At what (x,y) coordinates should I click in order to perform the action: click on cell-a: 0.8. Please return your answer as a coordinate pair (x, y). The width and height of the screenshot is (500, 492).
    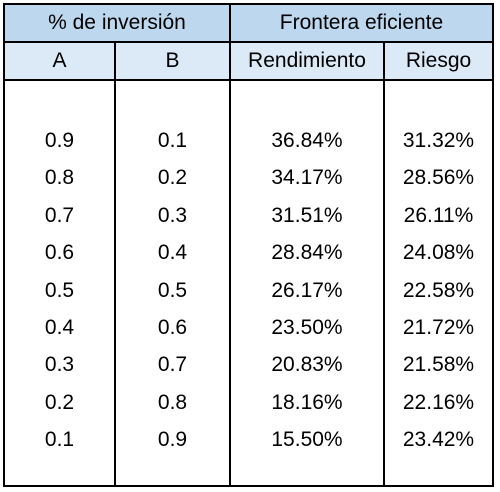
    Looking at the image, I should click on (59, 178).